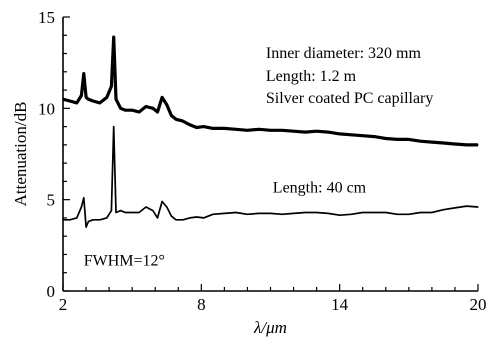 This screenshot has width=488, height=339. What do you see at coordinates (51, 200) in the screenshot?
I see `y-tick-label: 5` at bounding box center [51, 200].